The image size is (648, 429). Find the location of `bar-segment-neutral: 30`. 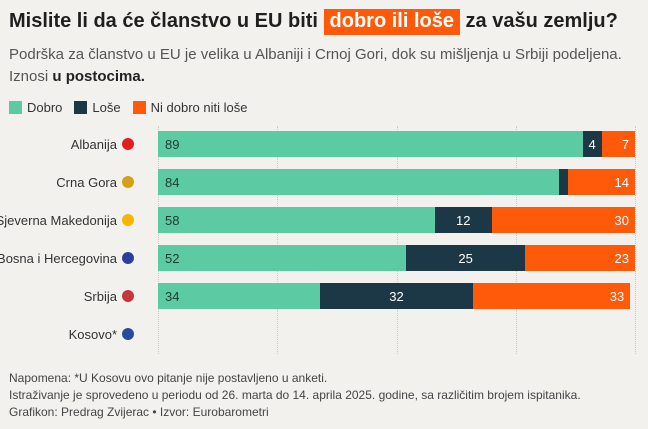

bar-segment-neutral: 30 is located at coordinates (563, 220).